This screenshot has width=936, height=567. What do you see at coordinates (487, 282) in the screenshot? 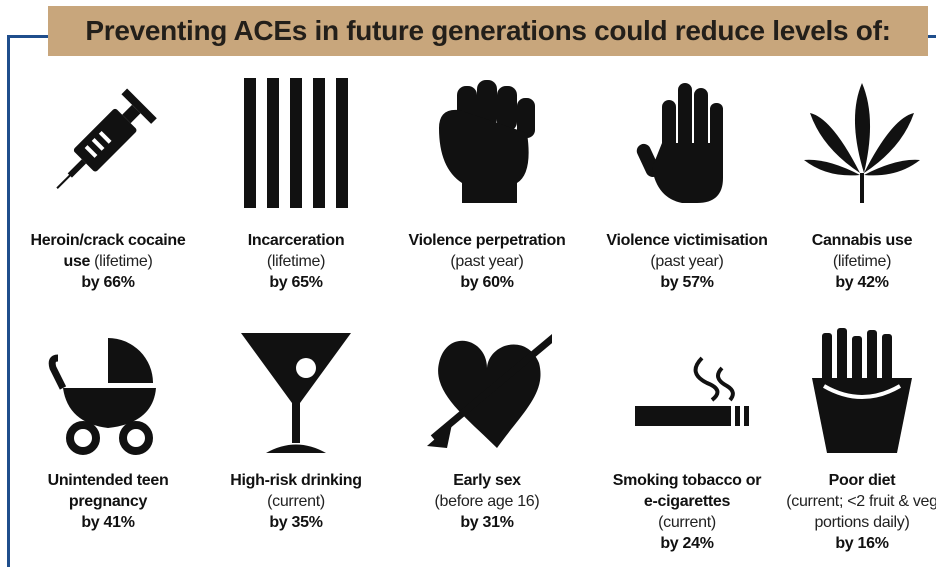
I see `reduction: by 60%` at bounding box center [487, 282].